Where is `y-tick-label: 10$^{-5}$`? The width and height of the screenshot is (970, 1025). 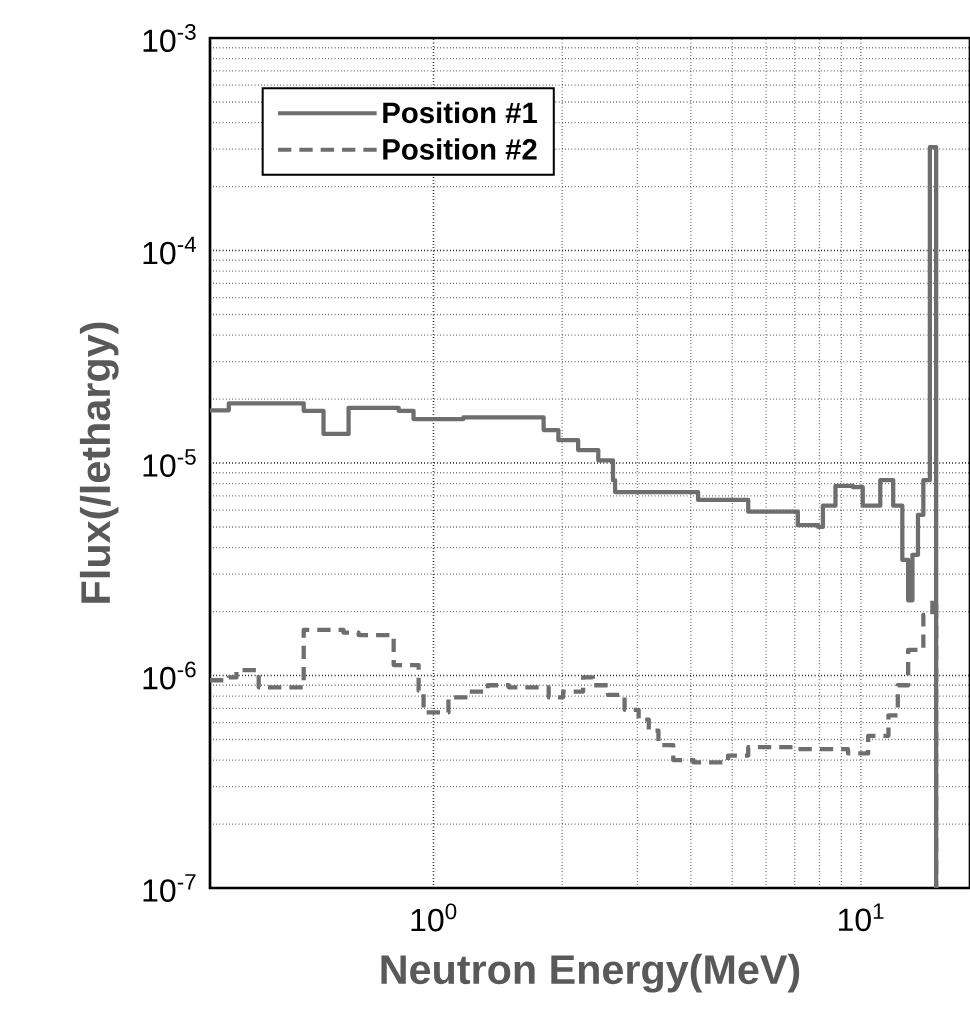 y-tick-label: 10$^{-5}$ is located at coordinates (169, 463).